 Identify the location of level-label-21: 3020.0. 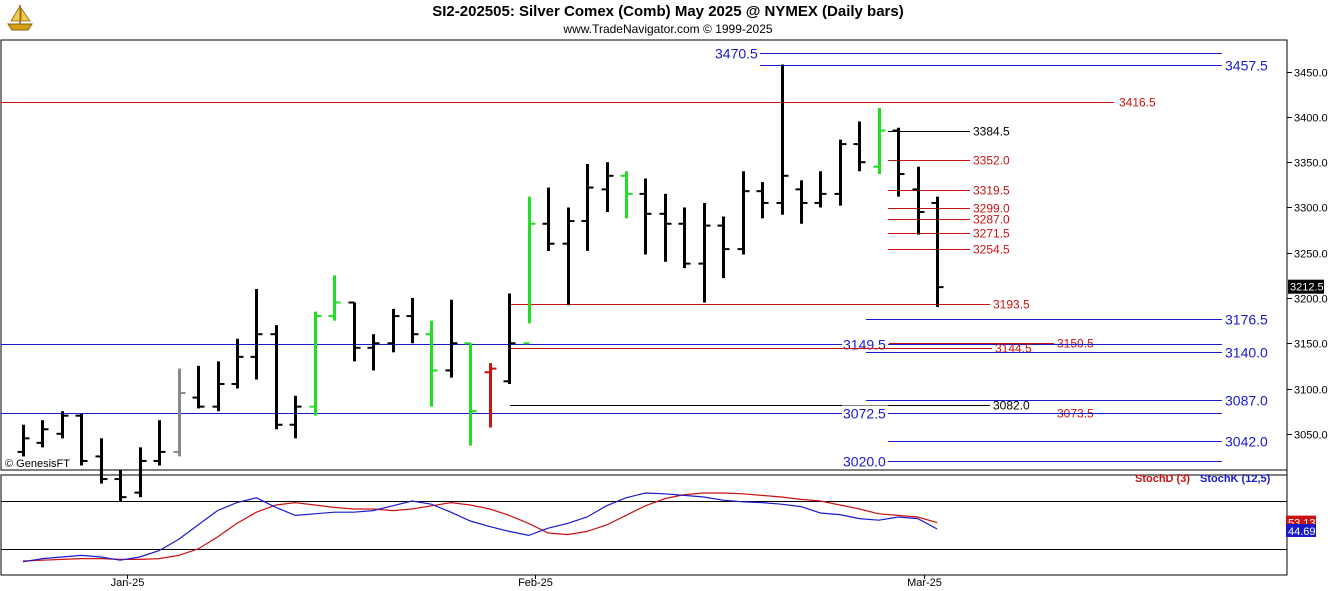
(864, 462).